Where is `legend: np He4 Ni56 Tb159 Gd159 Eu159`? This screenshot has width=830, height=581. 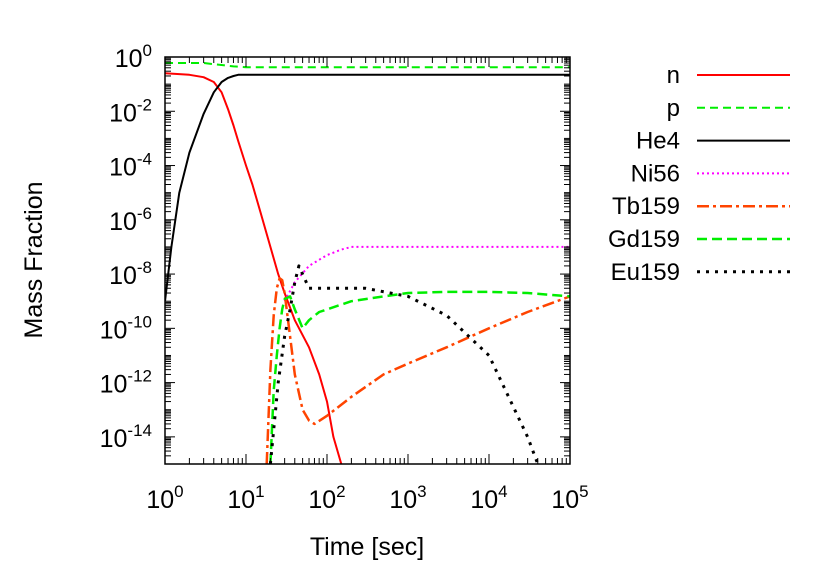 legend: np He4 Ni56 Tb159 Gd159 Eu159 is located at coordinates (699, 174).